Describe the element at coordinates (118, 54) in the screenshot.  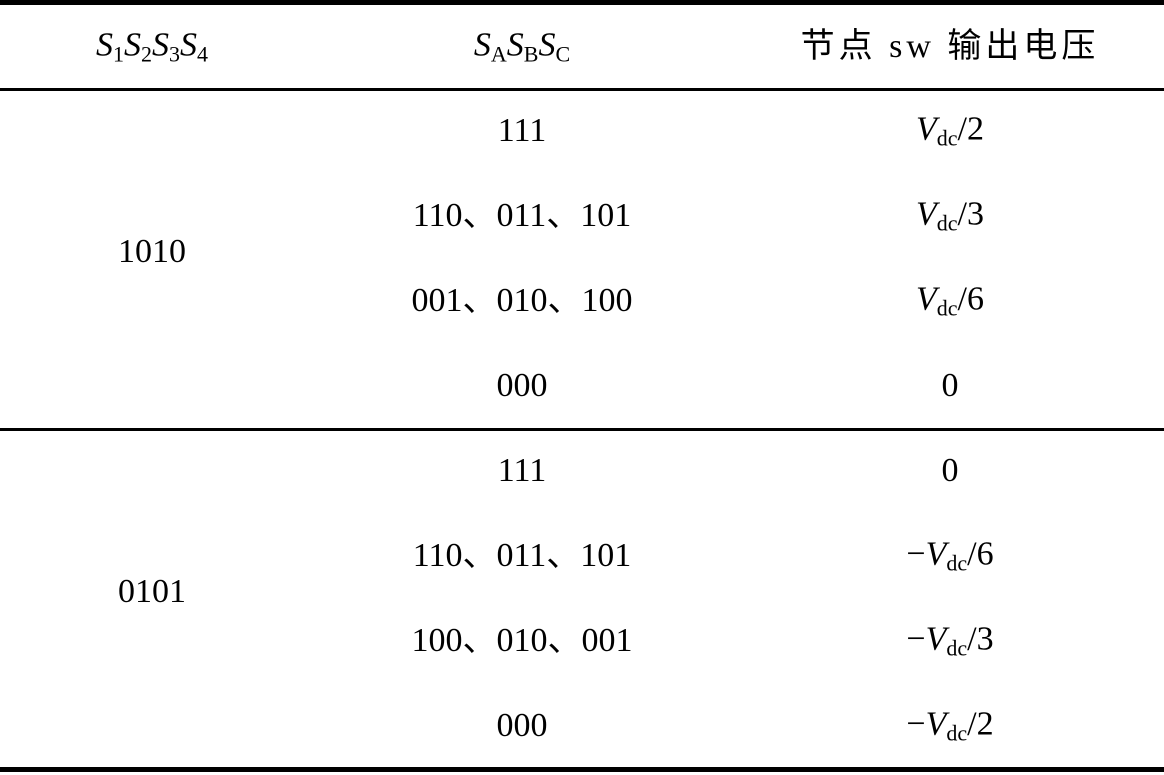
I see `text-segment: 1` at that location.